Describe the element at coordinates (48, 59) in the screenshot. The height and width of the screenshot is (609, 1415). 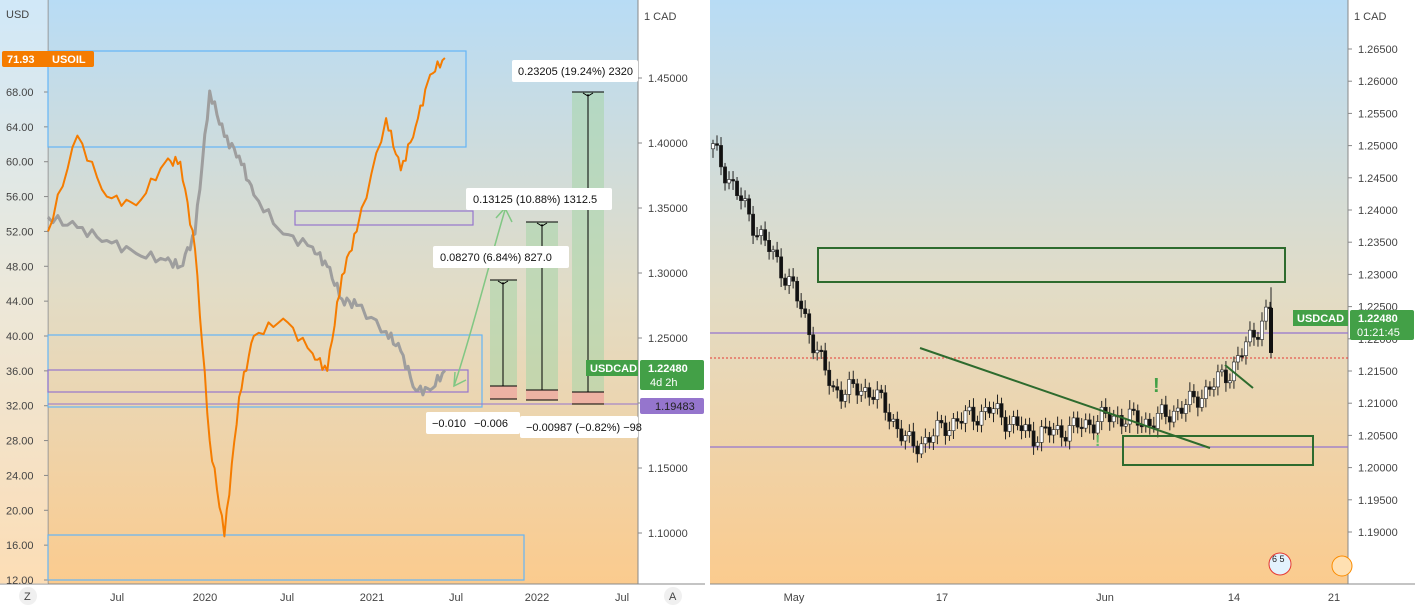
I see `usoil-price-tag` at that location.